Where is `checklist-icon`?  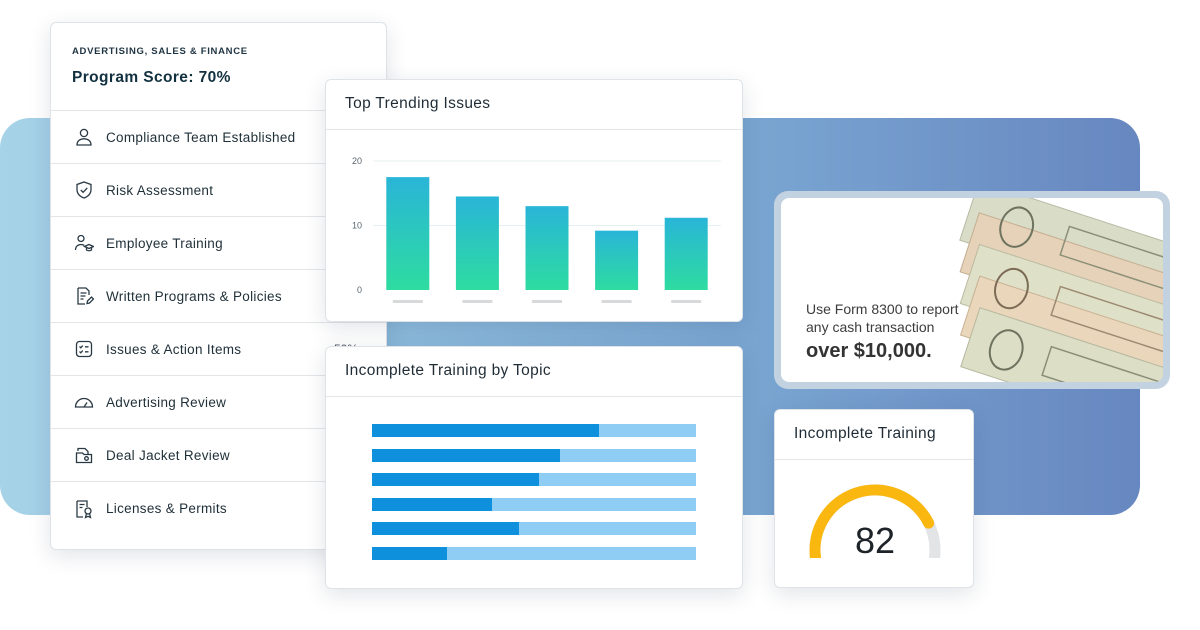 checklist-icon is located at coordinates (84, 349).